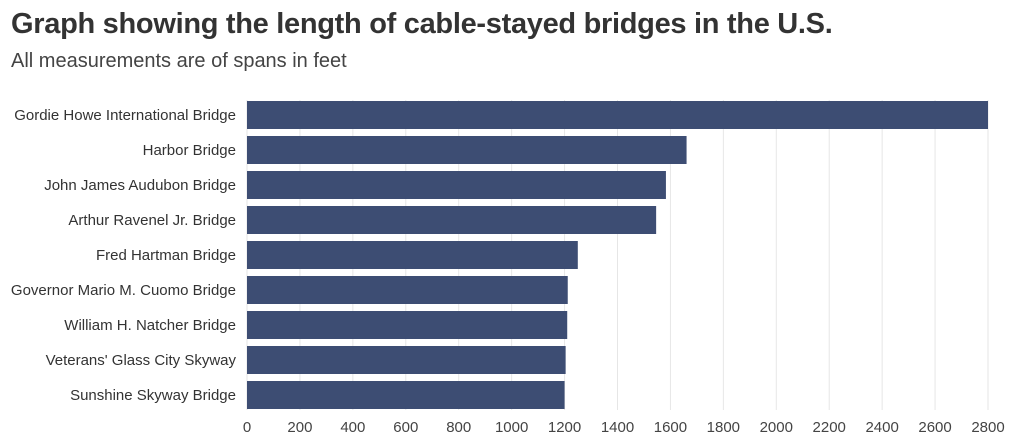 The height and width of the screenshot is (448, 1020). I want to click on x-tick-label: 2800, so click(987, 427).